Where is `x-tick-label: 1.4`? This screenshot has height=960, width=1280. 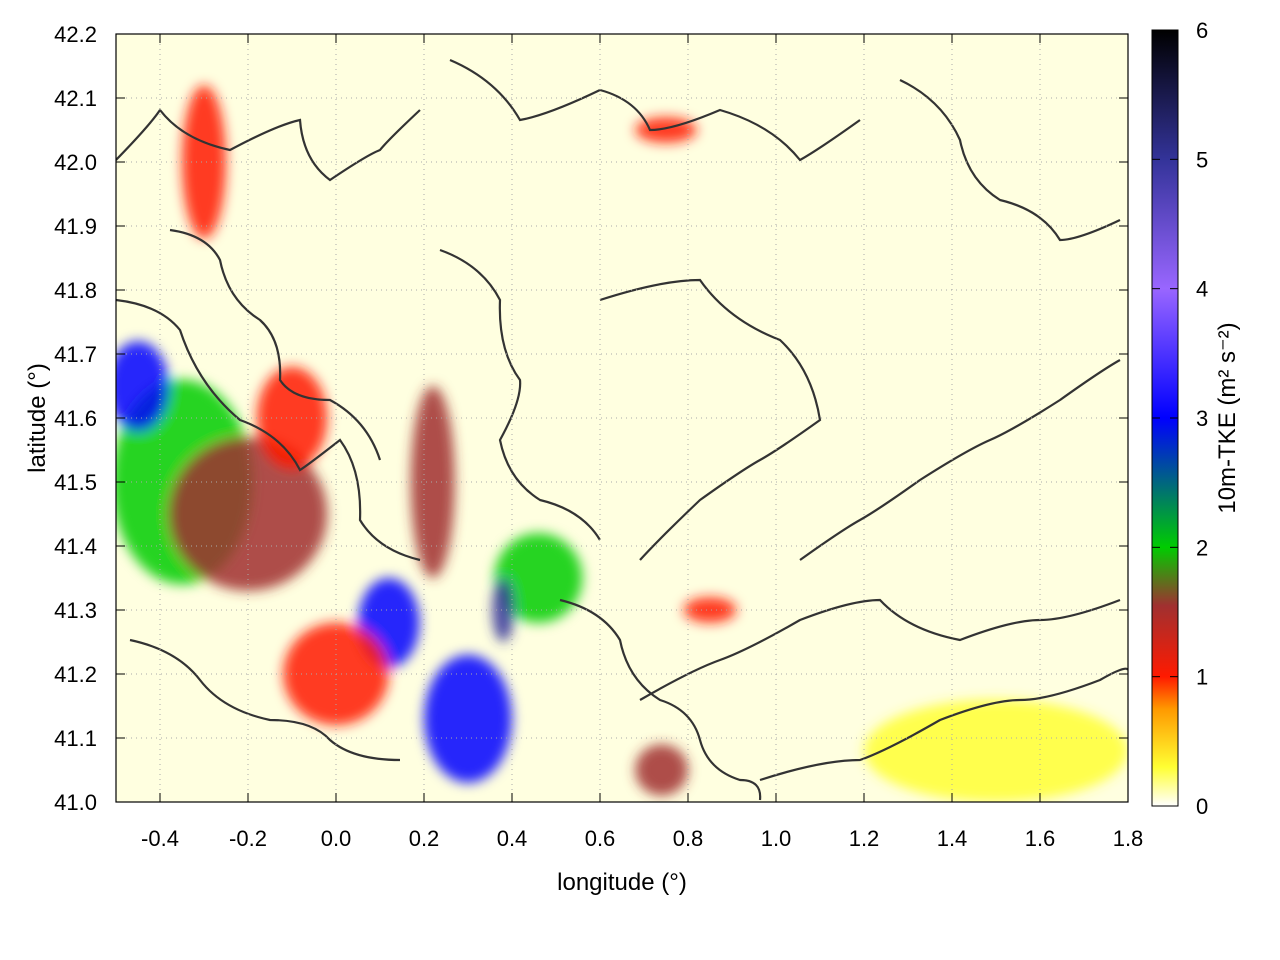
x-tick-label: 1.4 is located at coordinates (952, 838).